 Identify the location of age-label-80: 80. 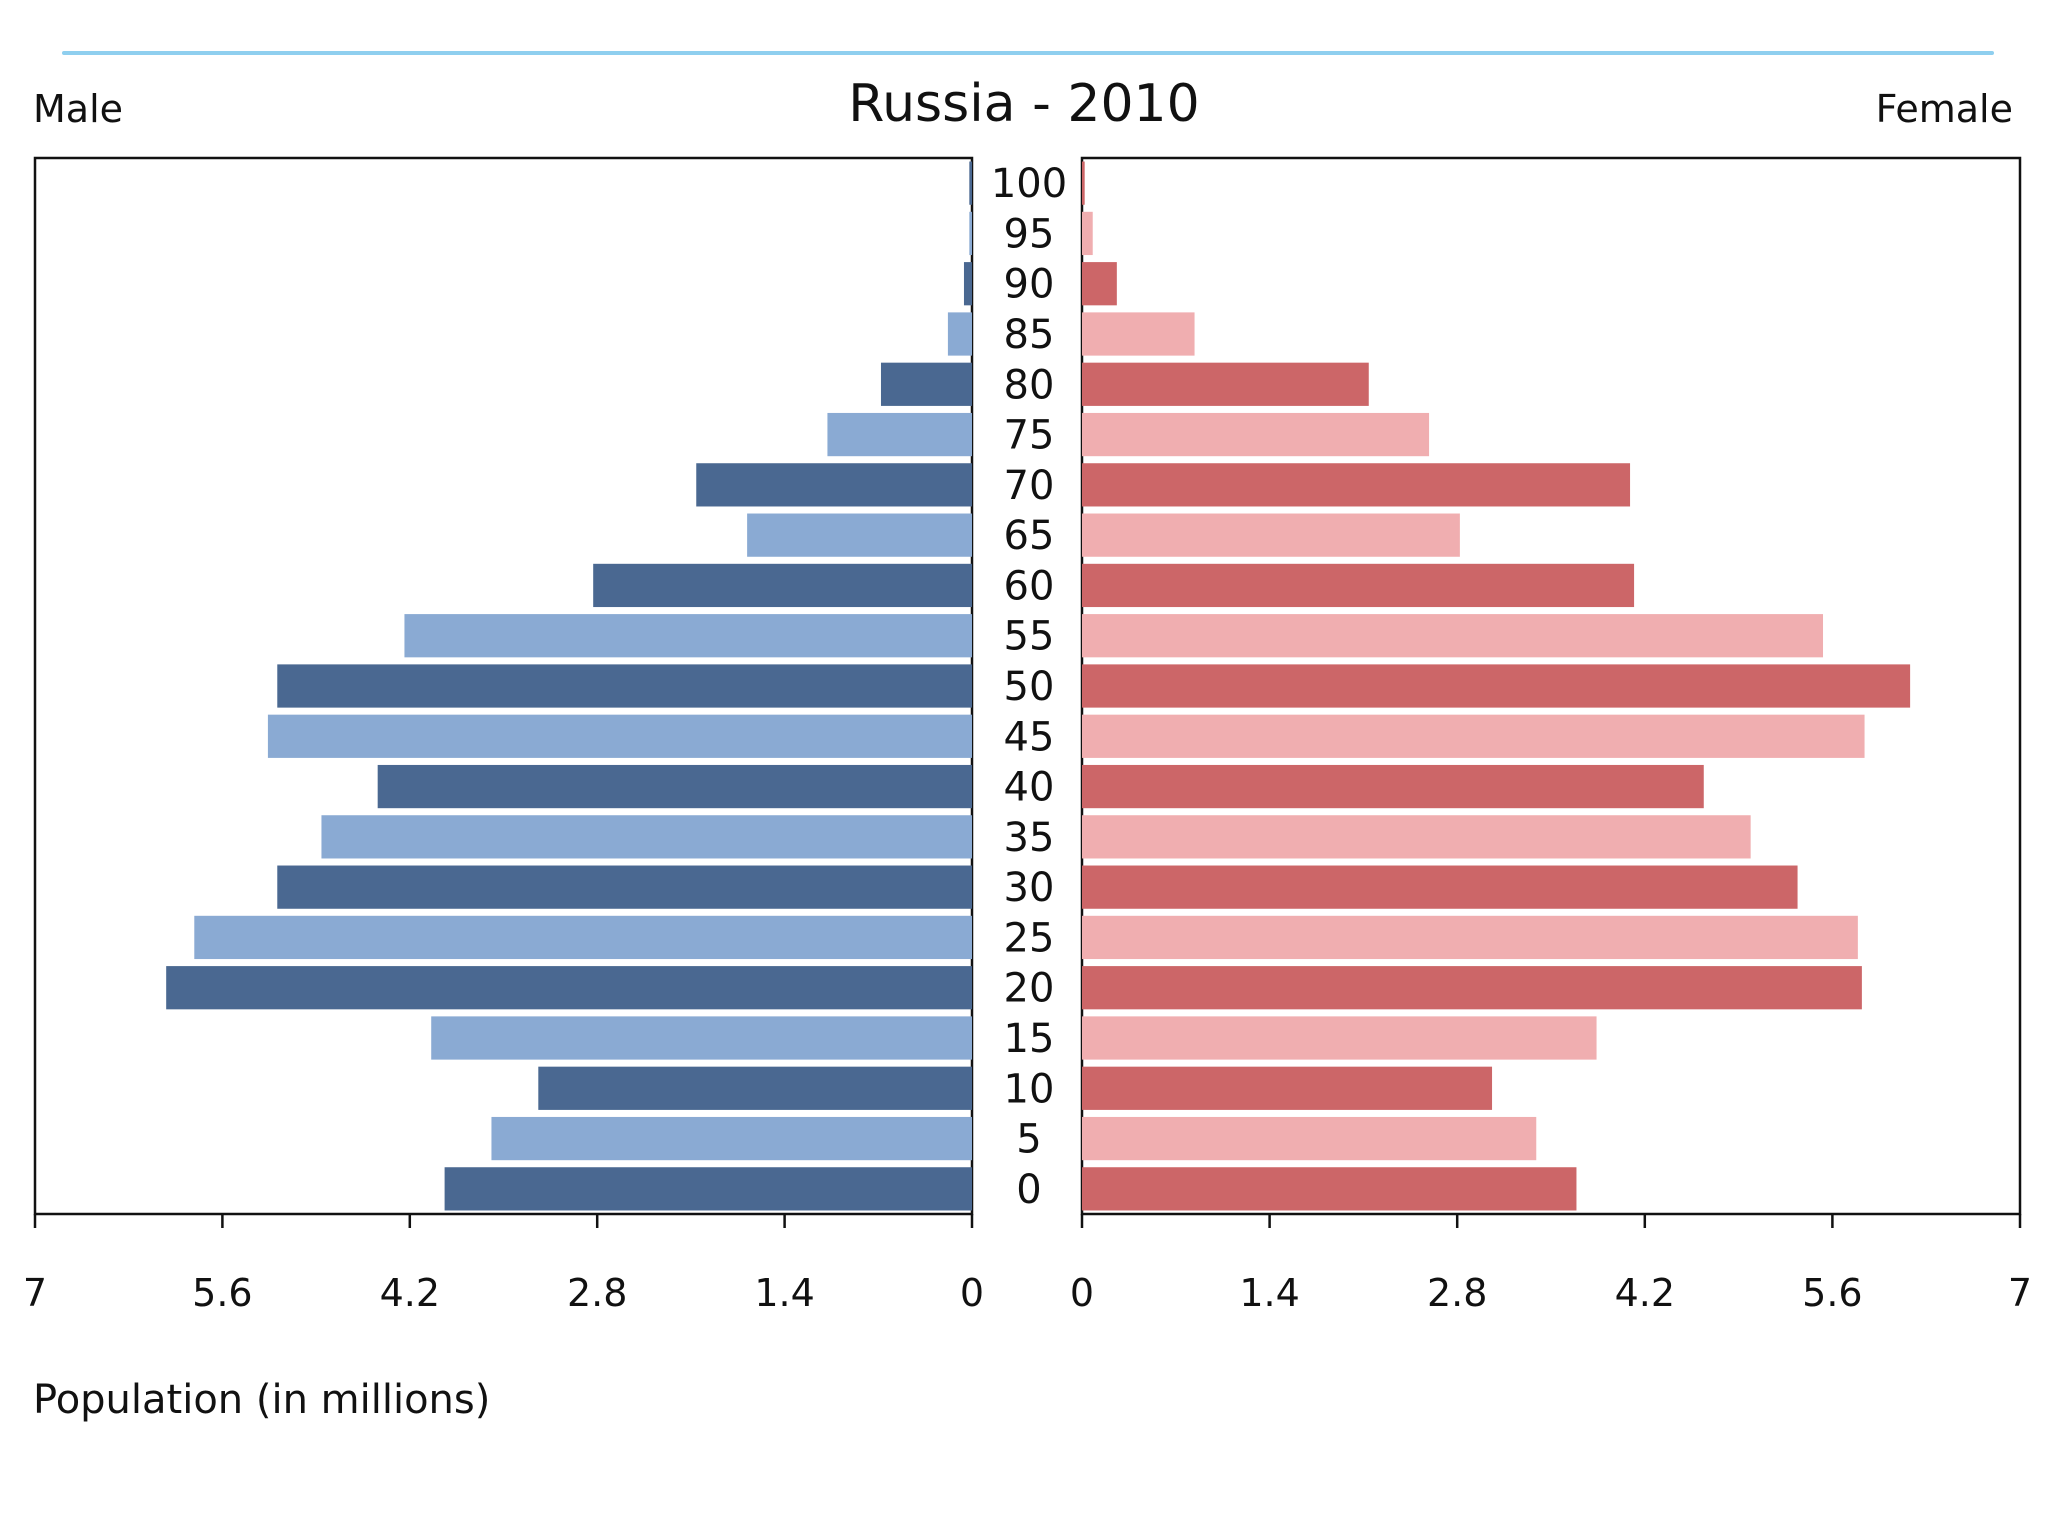
(1029, 385).